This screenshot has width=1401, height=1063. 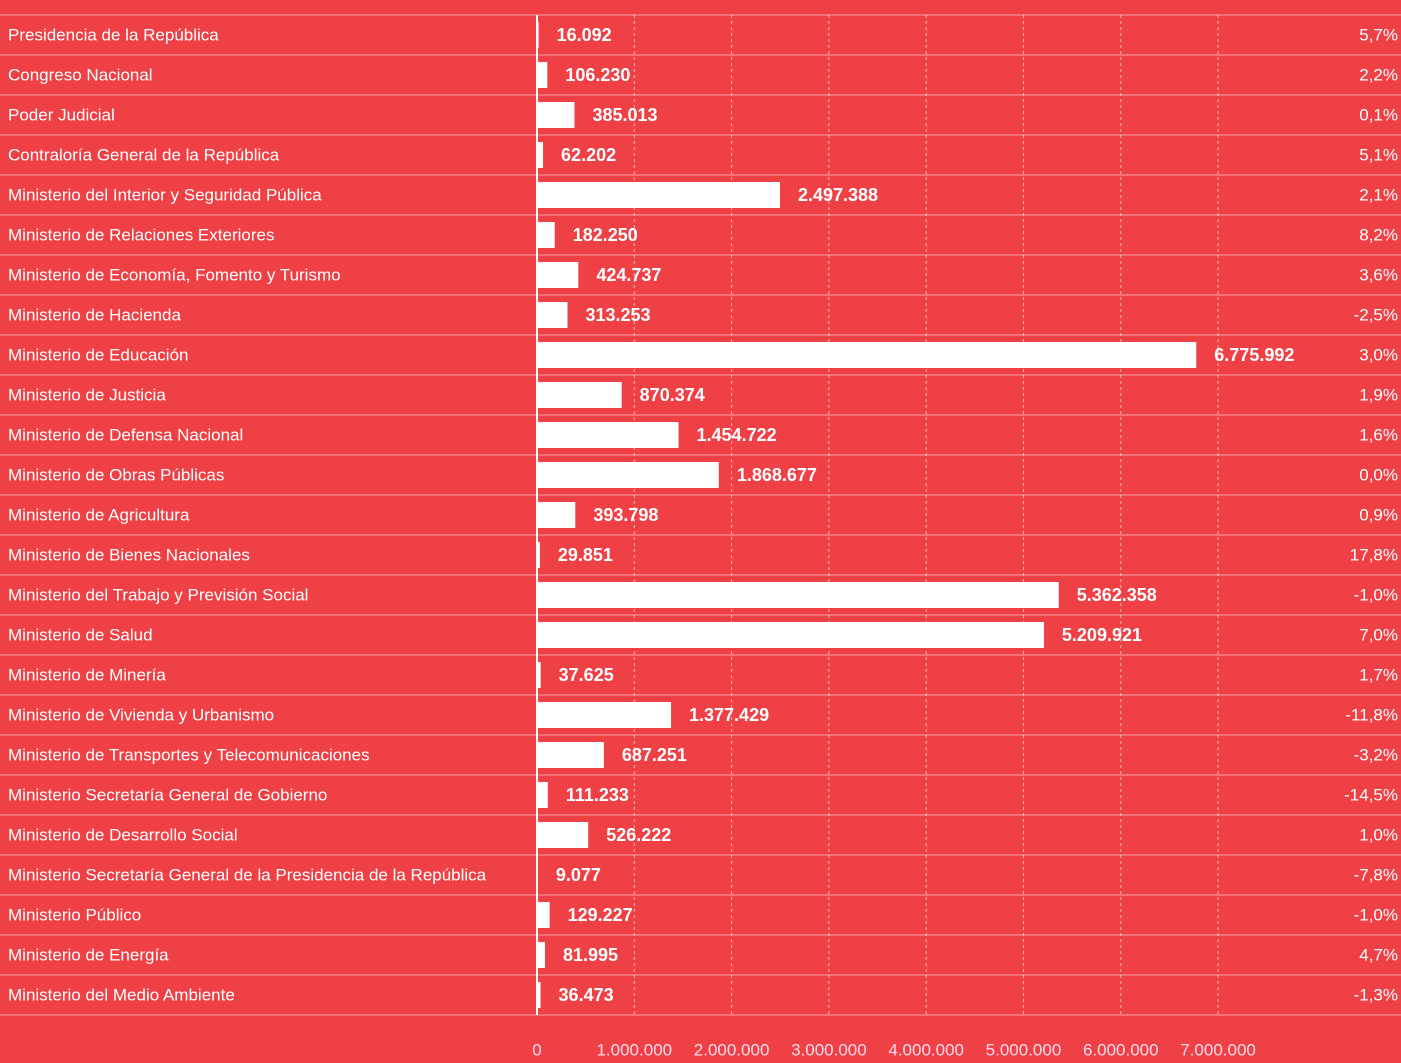 What do you see at coordinates (129, 554) in the screenshot?
I see `category-label: Ministerio de Bienes Nacionales` at bounding box center [129, 554].